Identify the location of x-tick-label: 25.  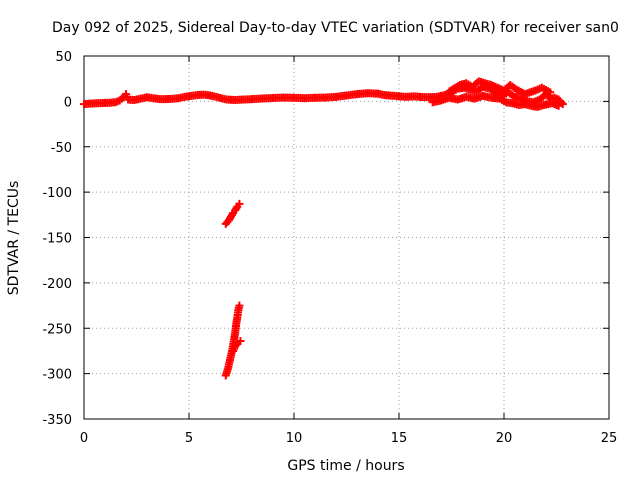
(609, 438).